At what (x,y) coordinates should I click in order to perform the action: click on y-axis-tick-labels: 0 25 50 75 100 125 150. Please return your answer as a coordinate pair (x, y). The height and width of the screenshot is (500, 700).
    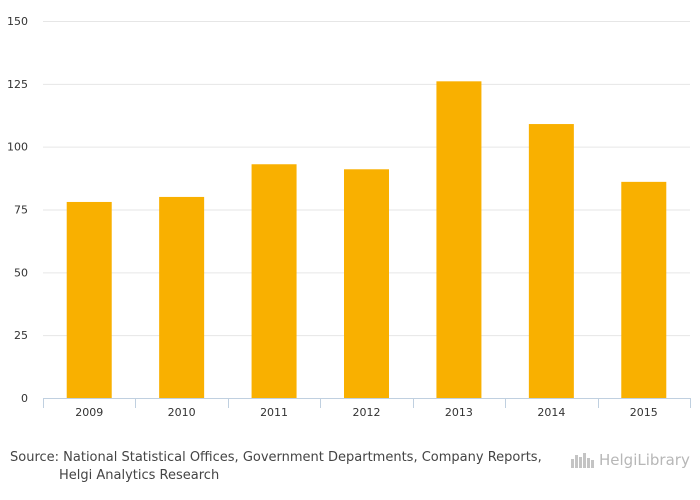
    Looking at the image, I should click on (17, 210).